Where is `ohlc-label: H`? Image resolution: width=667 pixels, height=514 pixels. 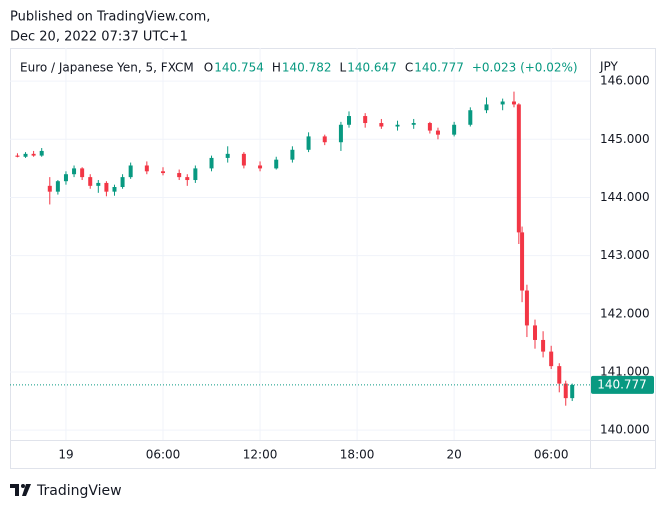
ohlc-label: H is located at coordinates (276, 68).